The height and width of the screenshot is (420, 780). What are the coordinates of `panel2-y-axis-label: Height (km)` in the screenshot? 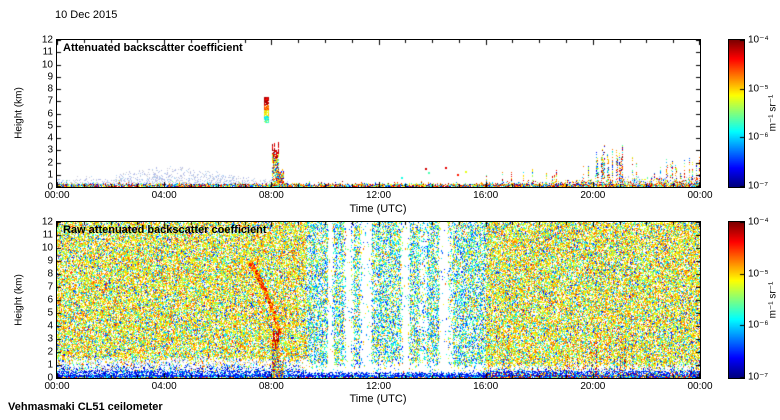 It's located at (19, 300).